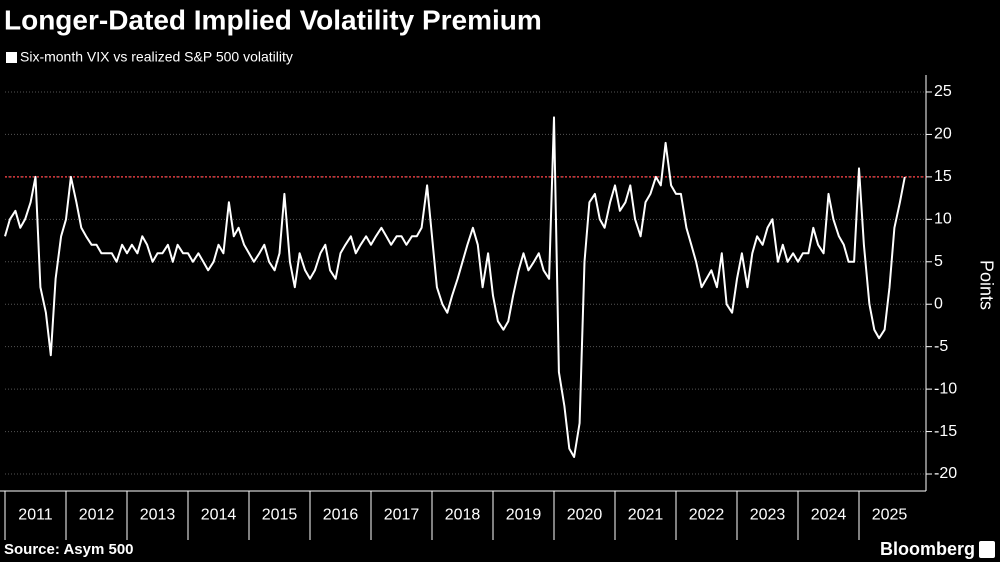 Image resolution: width=1000 pixels, height=562 pixels. I want to click on x-tick-label: 2021, so click(646, 515).